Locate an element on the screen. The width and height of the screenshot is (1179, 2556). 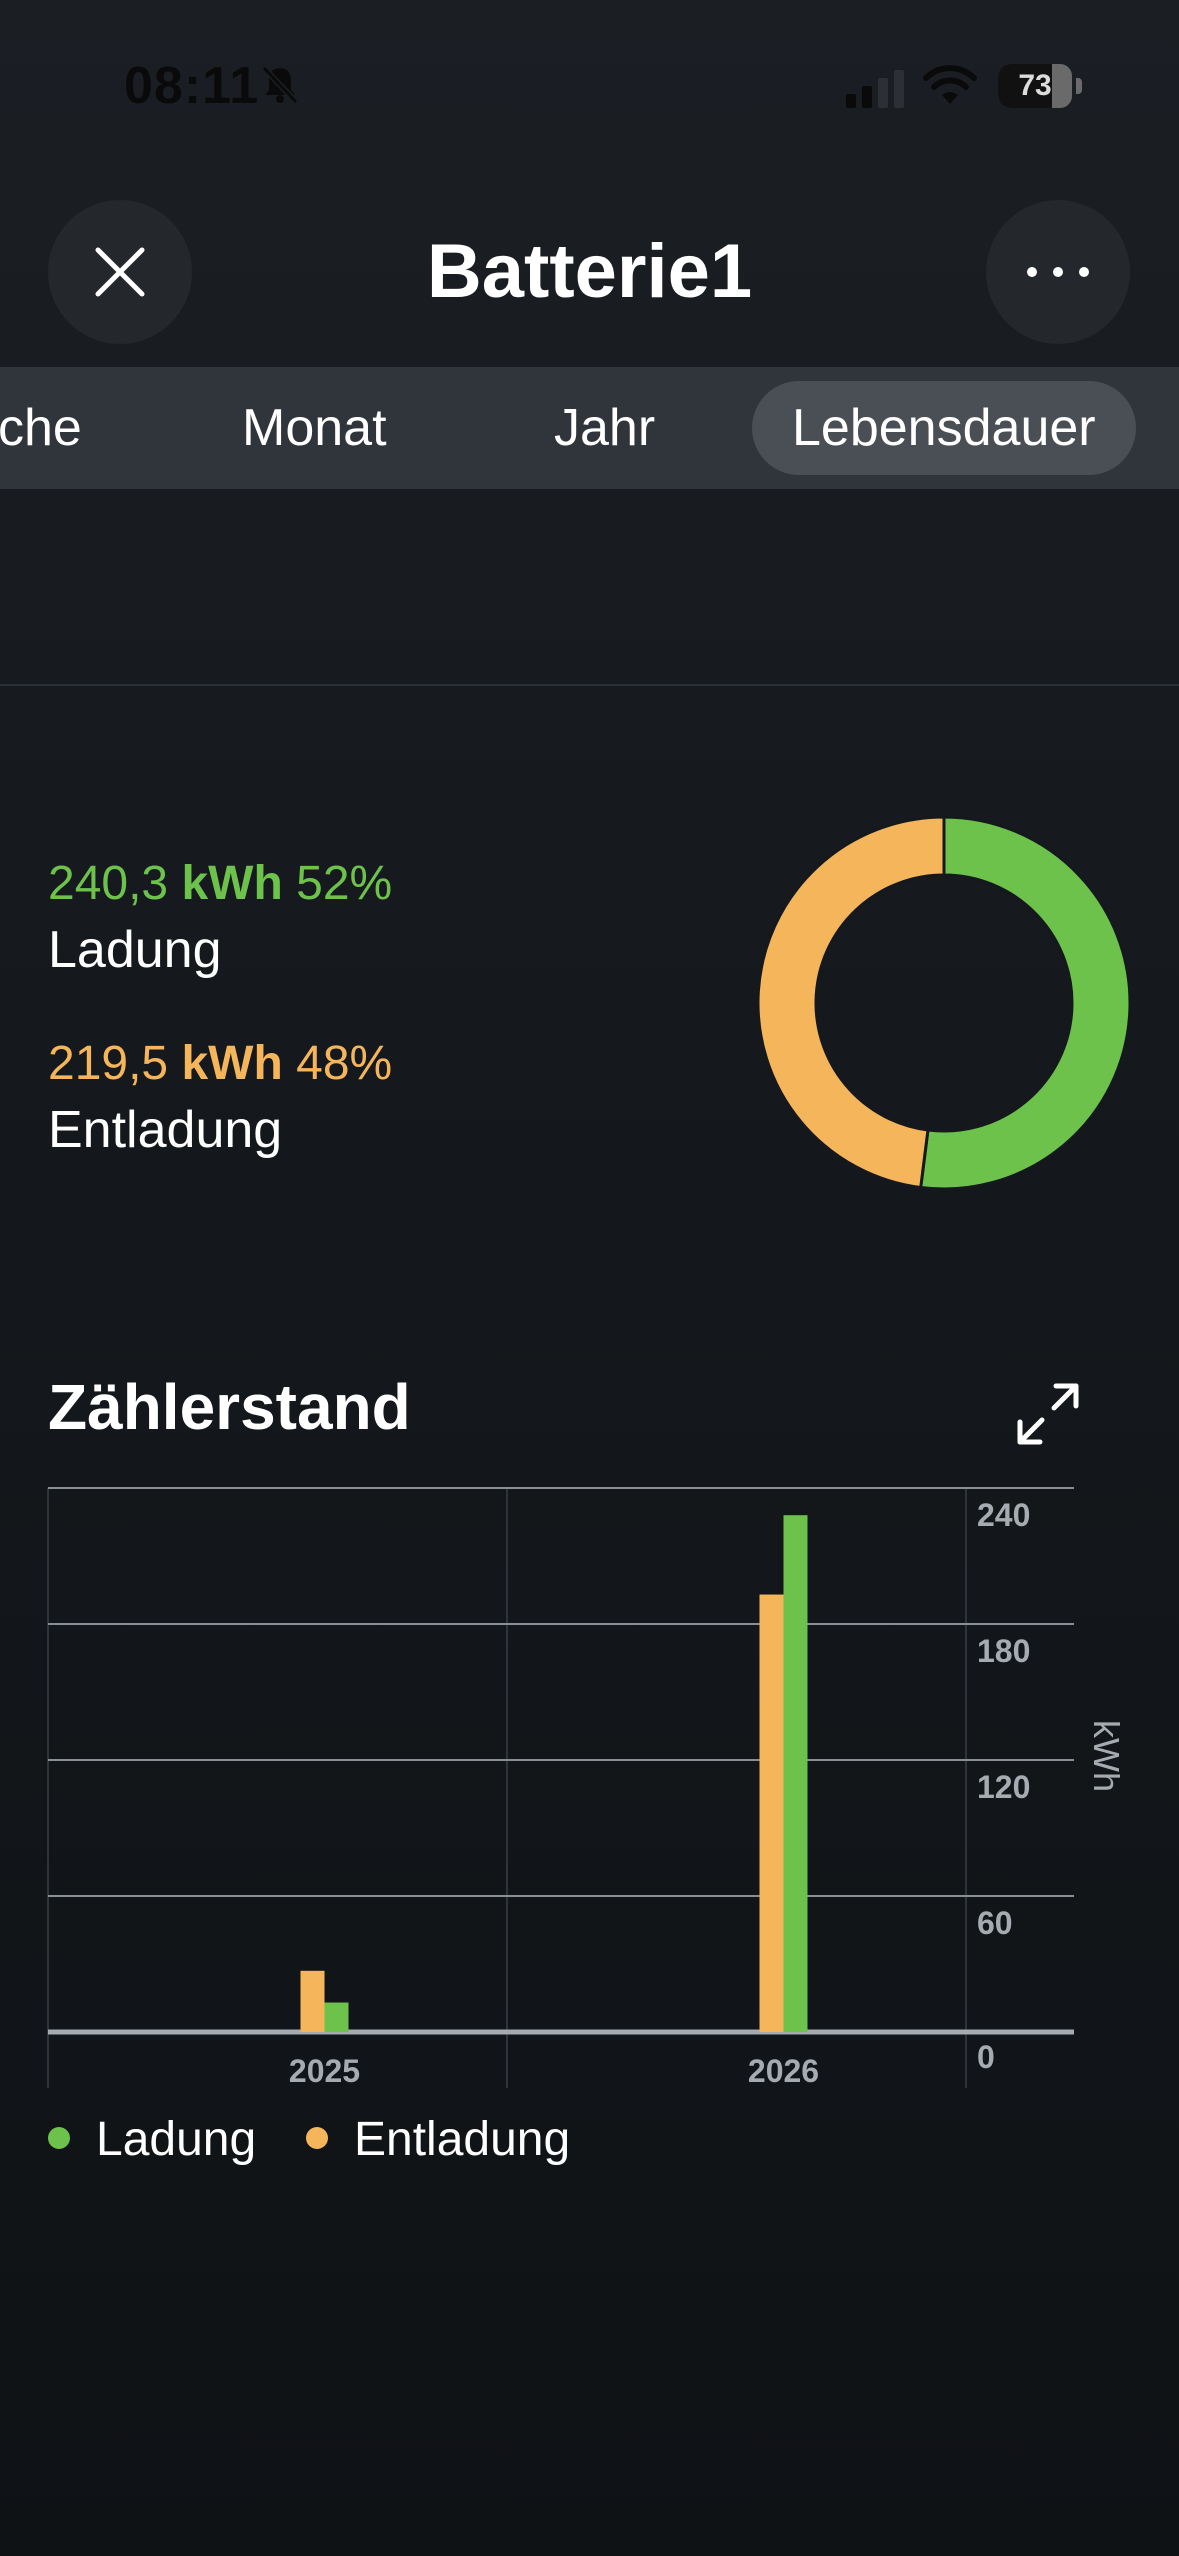
close-icon is located at coordinates (120, 272).